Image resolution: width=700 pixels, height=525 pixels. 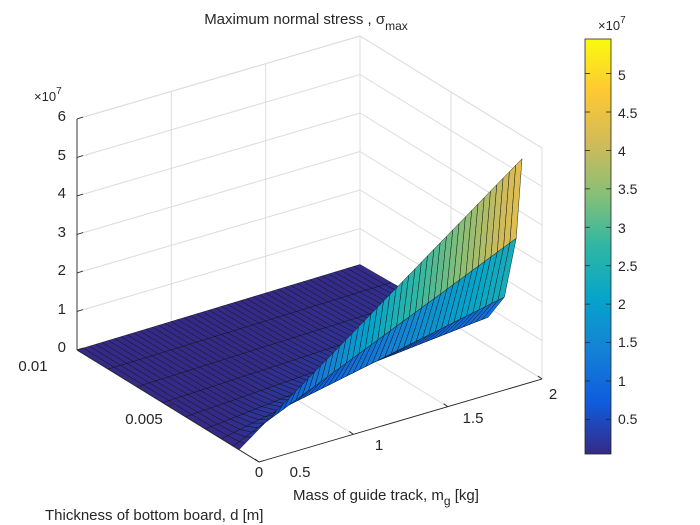 What do you see at coordinates (473, 418) in the screenshot?
I see `x-tick-1.5: 1.5` at bounding box center [473, 418].